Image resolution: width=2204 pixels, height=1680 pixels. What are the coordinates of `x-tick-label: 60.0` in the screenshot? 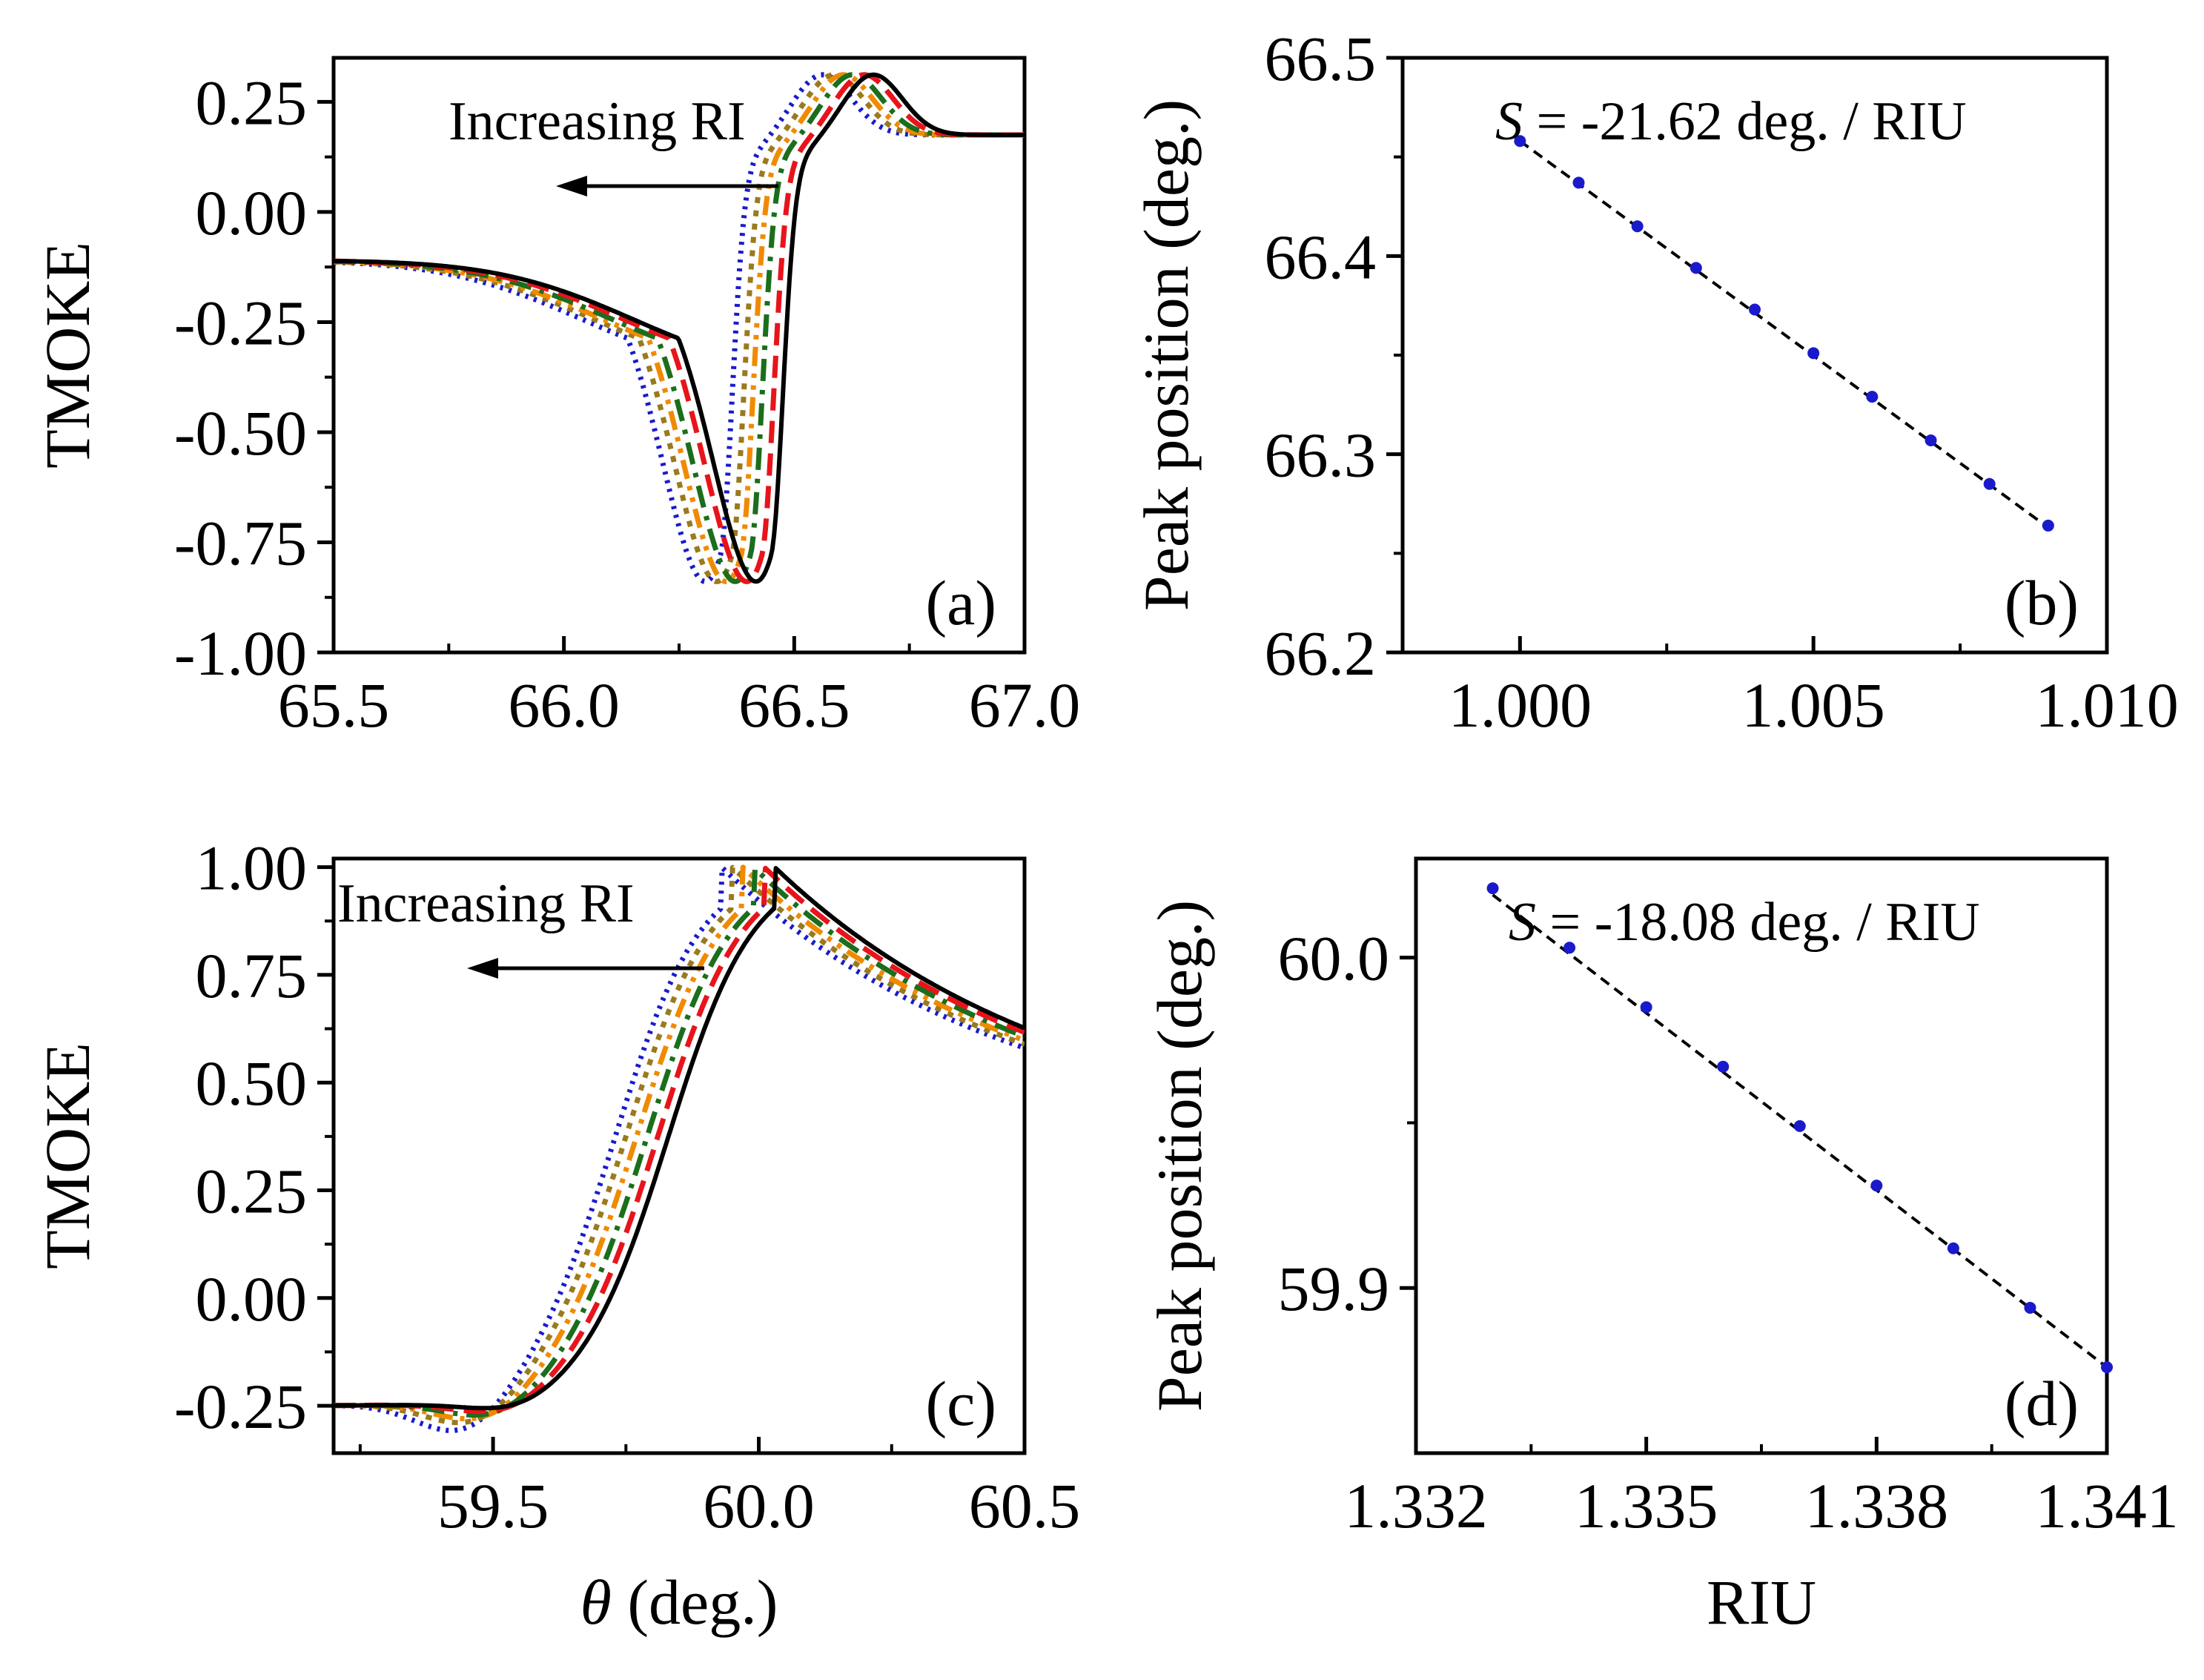 It's located at (759, 1505).